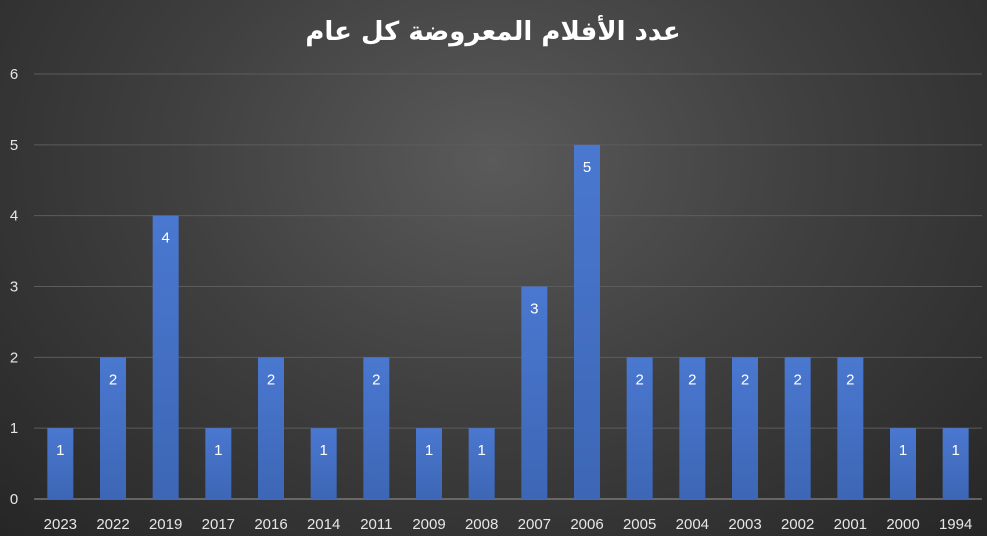 This screenshot has width=987, height=536. What do you see at coordinates (481, 524) in the screenshot?
I see `x-tick-label: 2008` at bounding box center [481, 524].